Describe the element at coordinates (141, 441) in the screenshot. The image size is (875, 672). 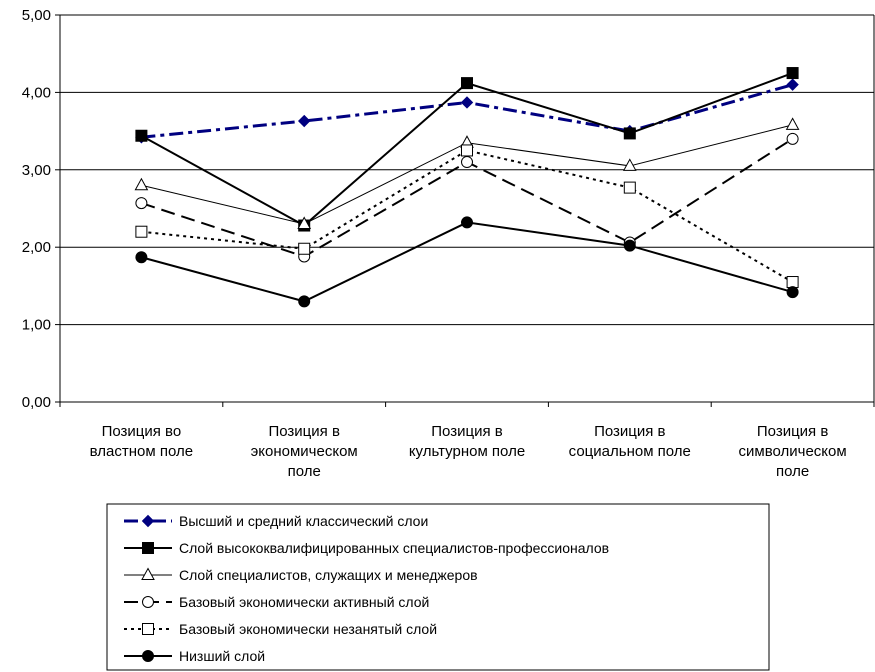
I see `x-category-label: Позиция во властном поле` at that location.